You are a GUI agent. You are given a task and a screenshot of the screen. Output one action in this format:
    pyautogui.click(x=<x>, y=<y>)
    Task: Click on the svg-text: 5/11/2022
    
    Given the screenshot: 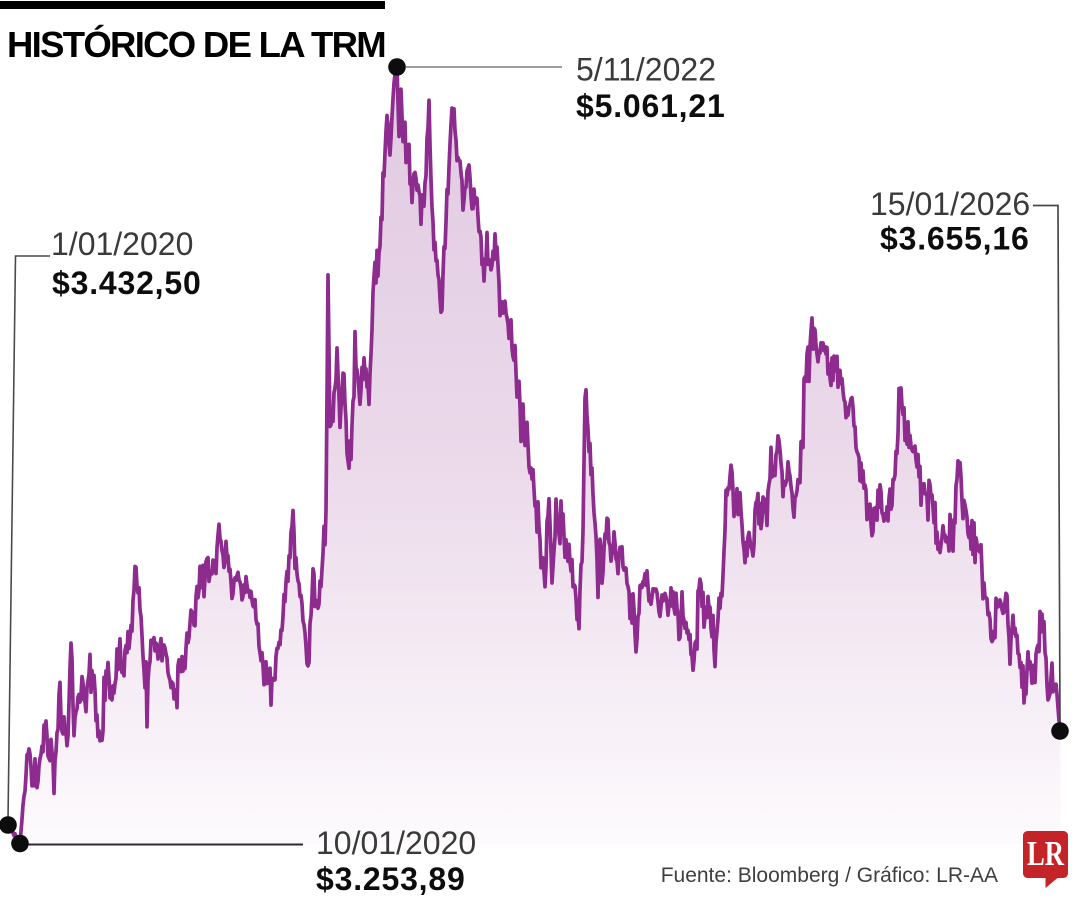 What is the action you would take?
    pyautogui.click(x=646, y=70)
    